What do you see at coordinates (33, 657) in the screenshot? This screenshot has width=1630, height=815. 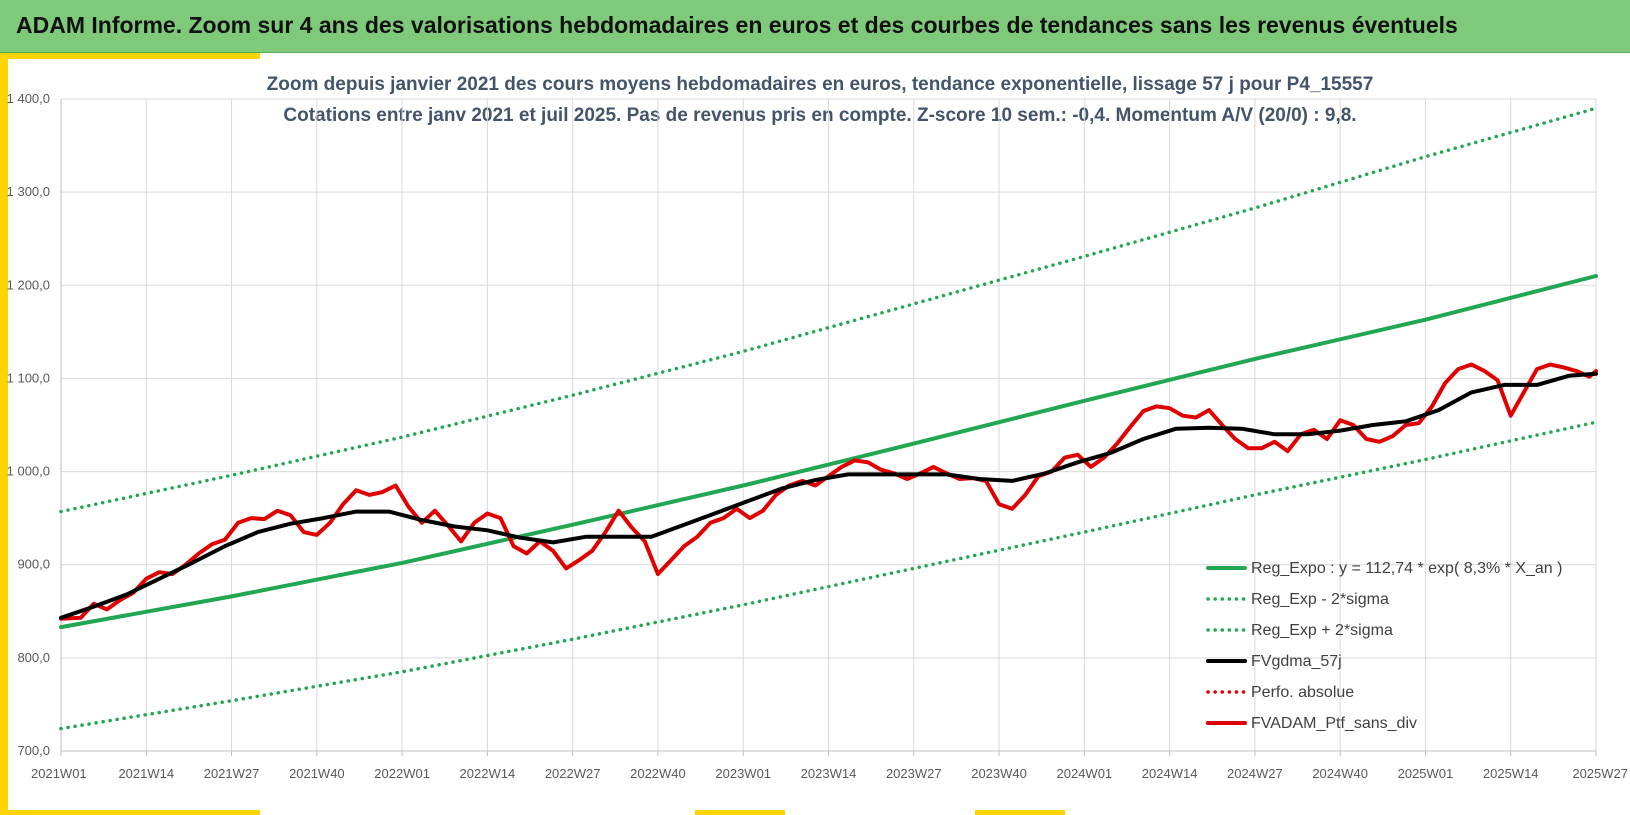 I see `y-tick-label: 800,0` at bounding box center [33, 657].